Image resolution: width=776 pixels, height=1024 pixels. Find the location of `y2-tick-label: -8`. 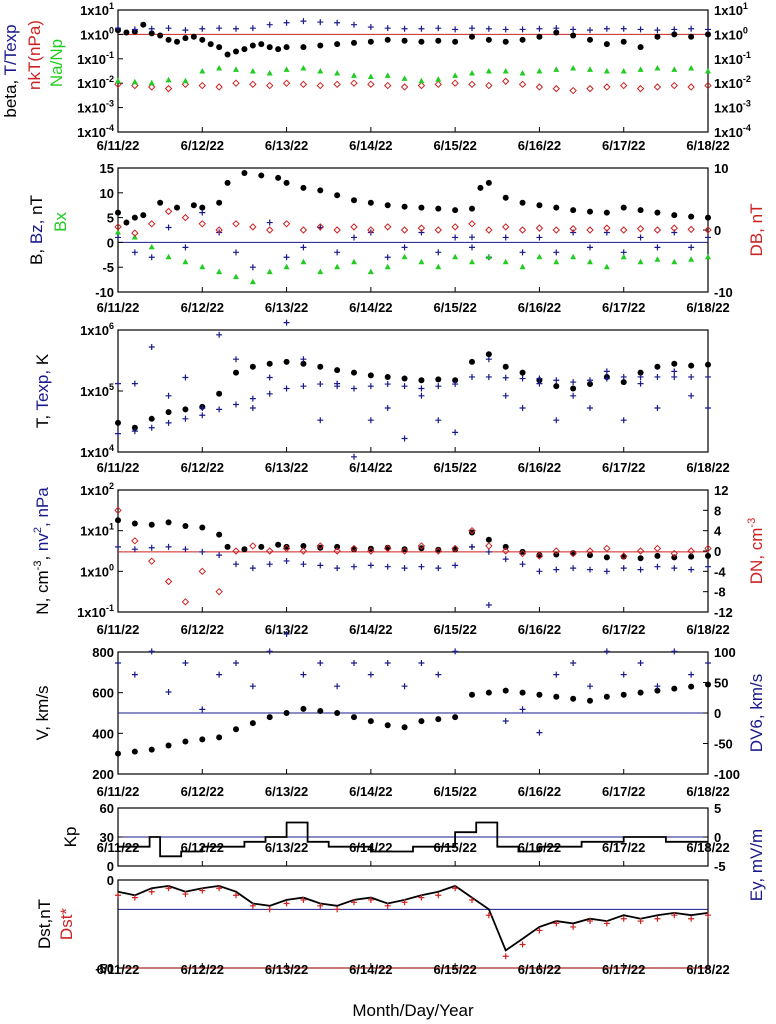

y2-tick-label: -8 is located at coordinates (720, 592).